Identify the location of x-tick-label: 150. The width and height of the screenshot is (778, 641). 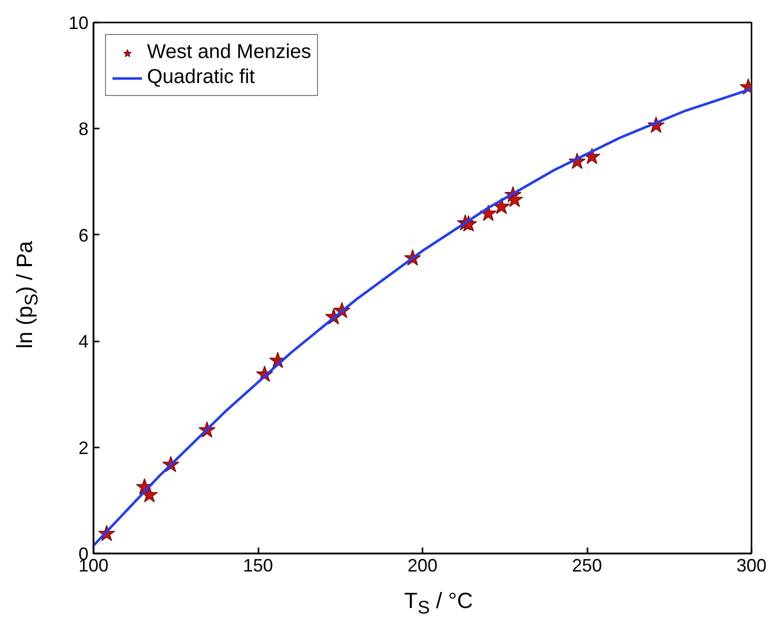
(258, 566).